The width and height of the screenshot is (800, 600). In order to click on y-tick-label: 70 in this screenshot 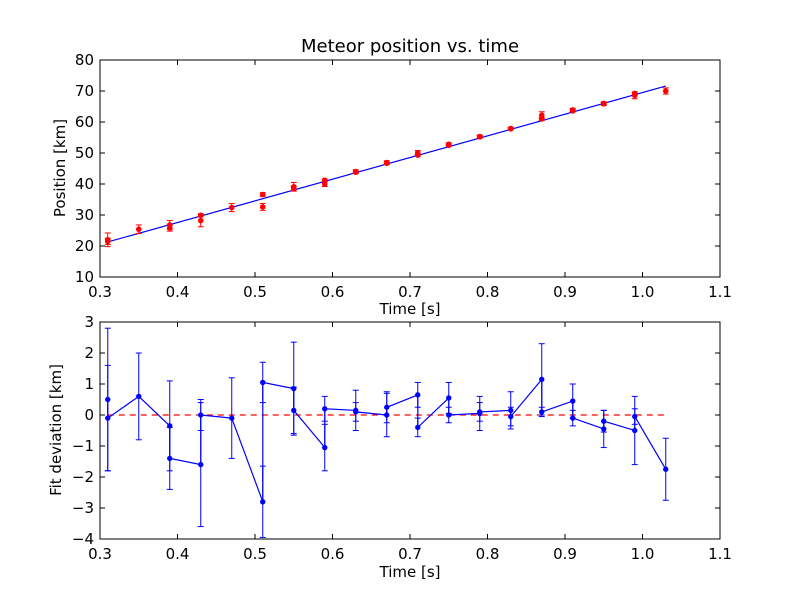, I will do `click(84, 91)`.